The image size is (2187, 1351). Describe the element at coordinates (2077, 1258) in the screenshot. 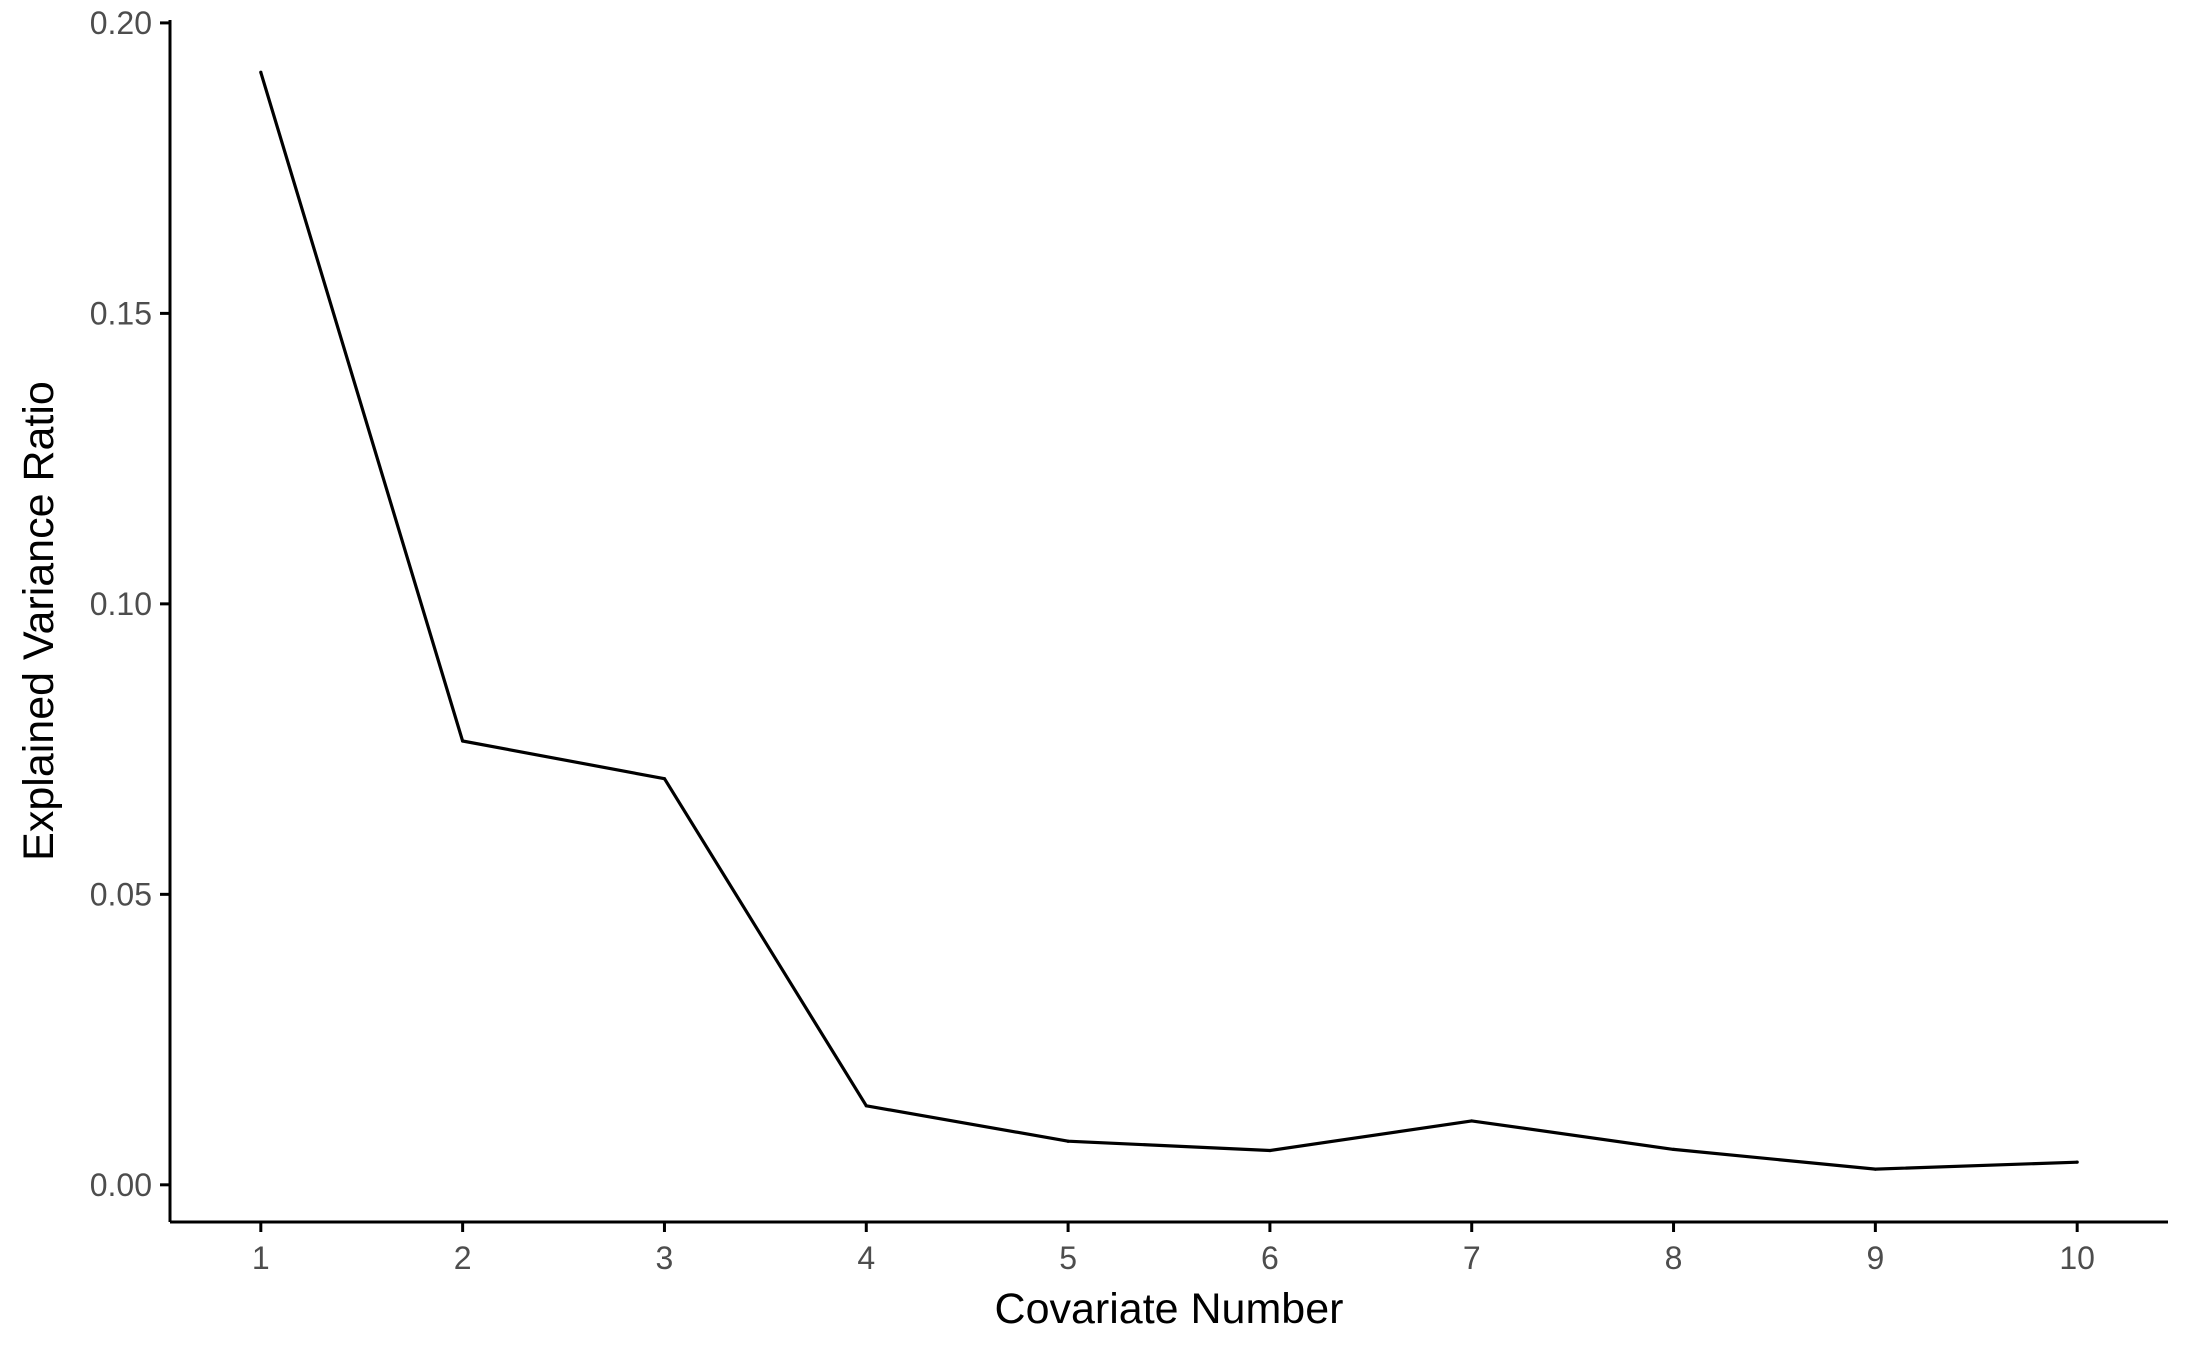

I see `x-tick-label: 10` at that location.